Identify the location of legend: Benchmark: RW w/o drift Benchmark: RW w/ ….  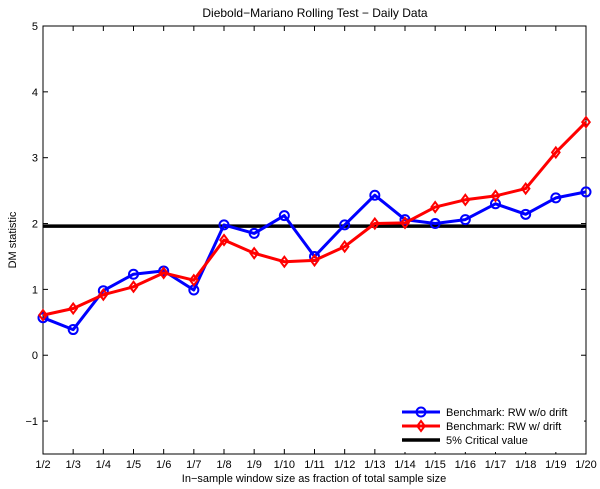
(491, 427).